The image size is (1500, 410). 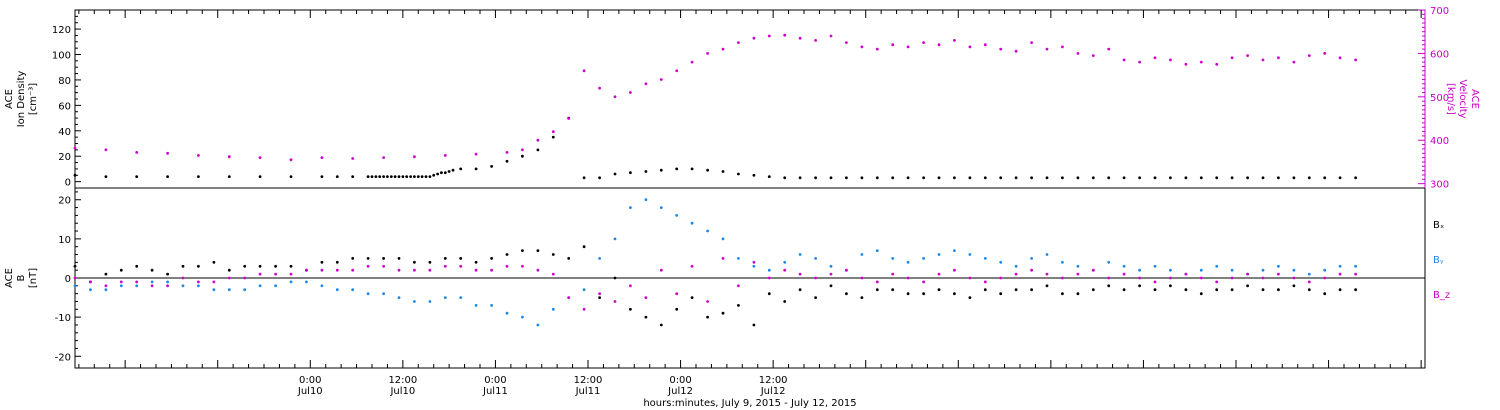 What do you see at coordinates (402, 380) in the screenshot?
I see `x-tick-time-label: 12:00` at bounding box center [402, 380].